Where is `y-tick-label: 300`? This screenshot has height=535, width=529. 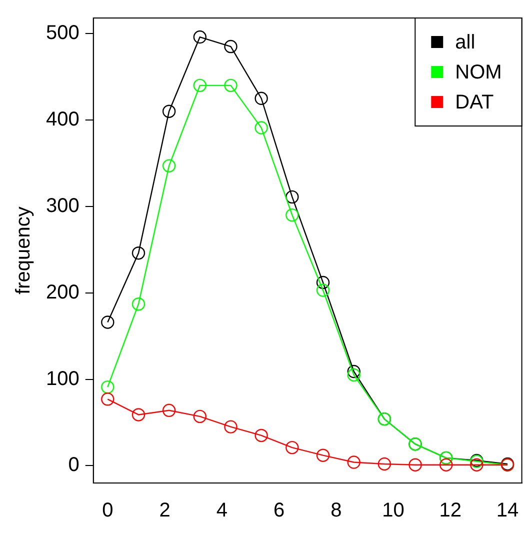 y-tick-label: 300 is located at coordinates (63, 205).